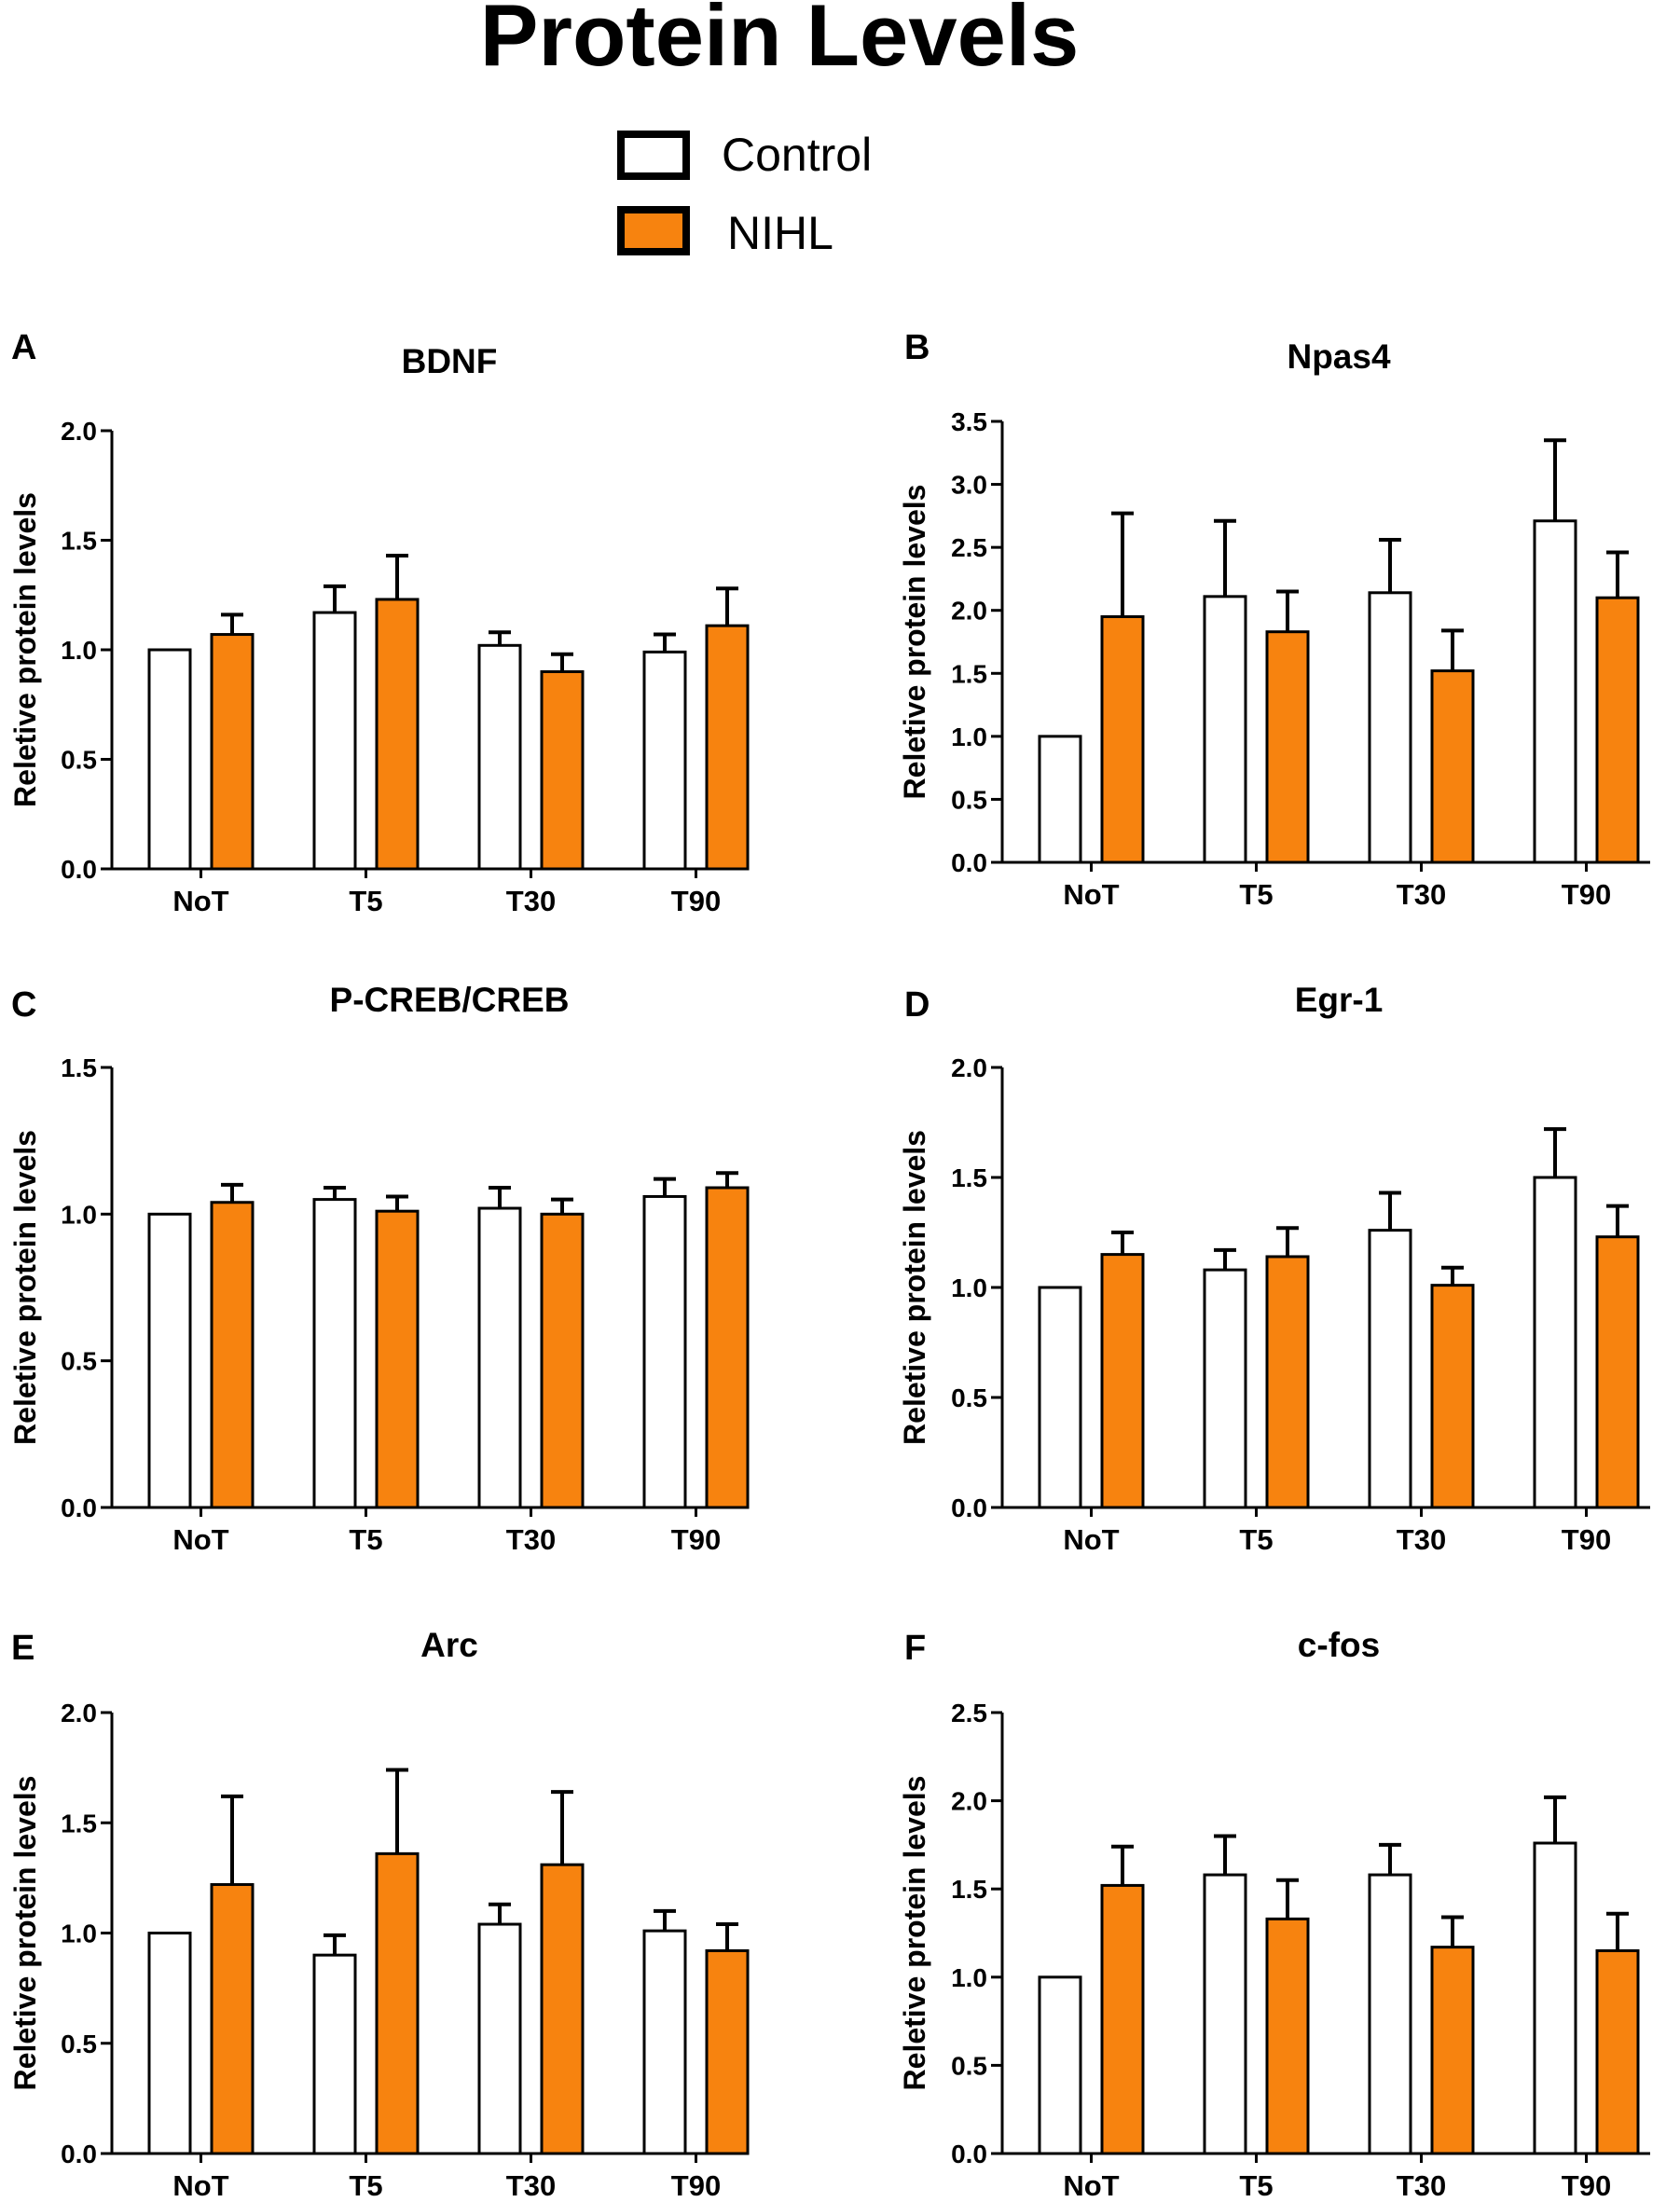 Image resolution: width=1680 pixels, height=2202 pixels. I want to click on panel-title: c-fos, so click(1339, 1645).